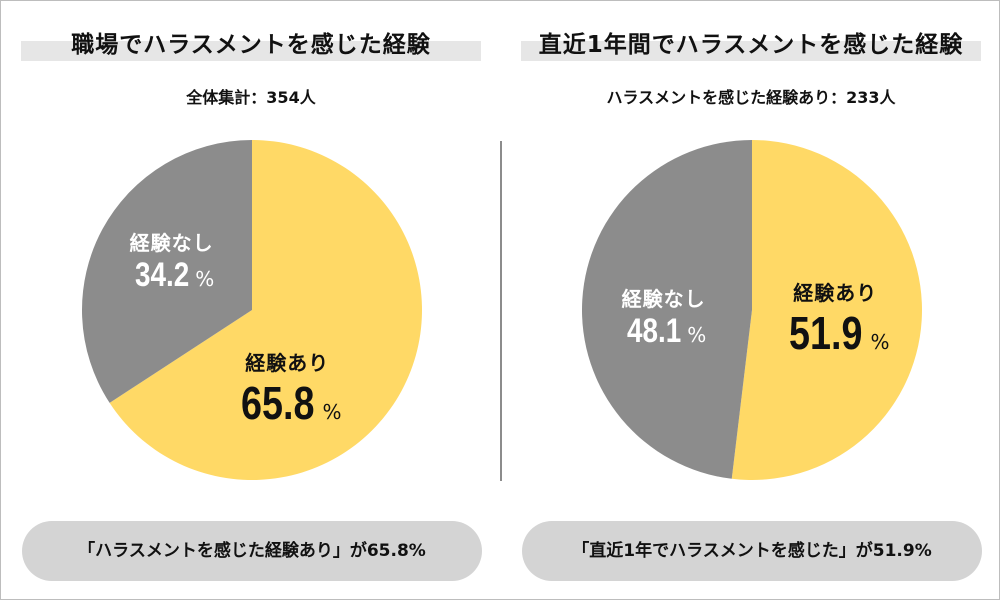  What do you see at coordinates (501, 311) in the screenshot?
I see `panel-divider` at bounding box center [501, 311].